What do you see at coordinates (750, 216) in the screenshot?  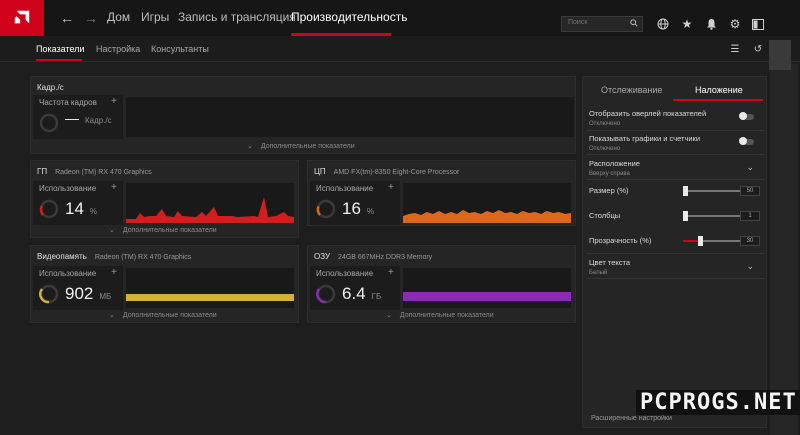 I see `columns-value: 1` at bounding box center [750, 216].